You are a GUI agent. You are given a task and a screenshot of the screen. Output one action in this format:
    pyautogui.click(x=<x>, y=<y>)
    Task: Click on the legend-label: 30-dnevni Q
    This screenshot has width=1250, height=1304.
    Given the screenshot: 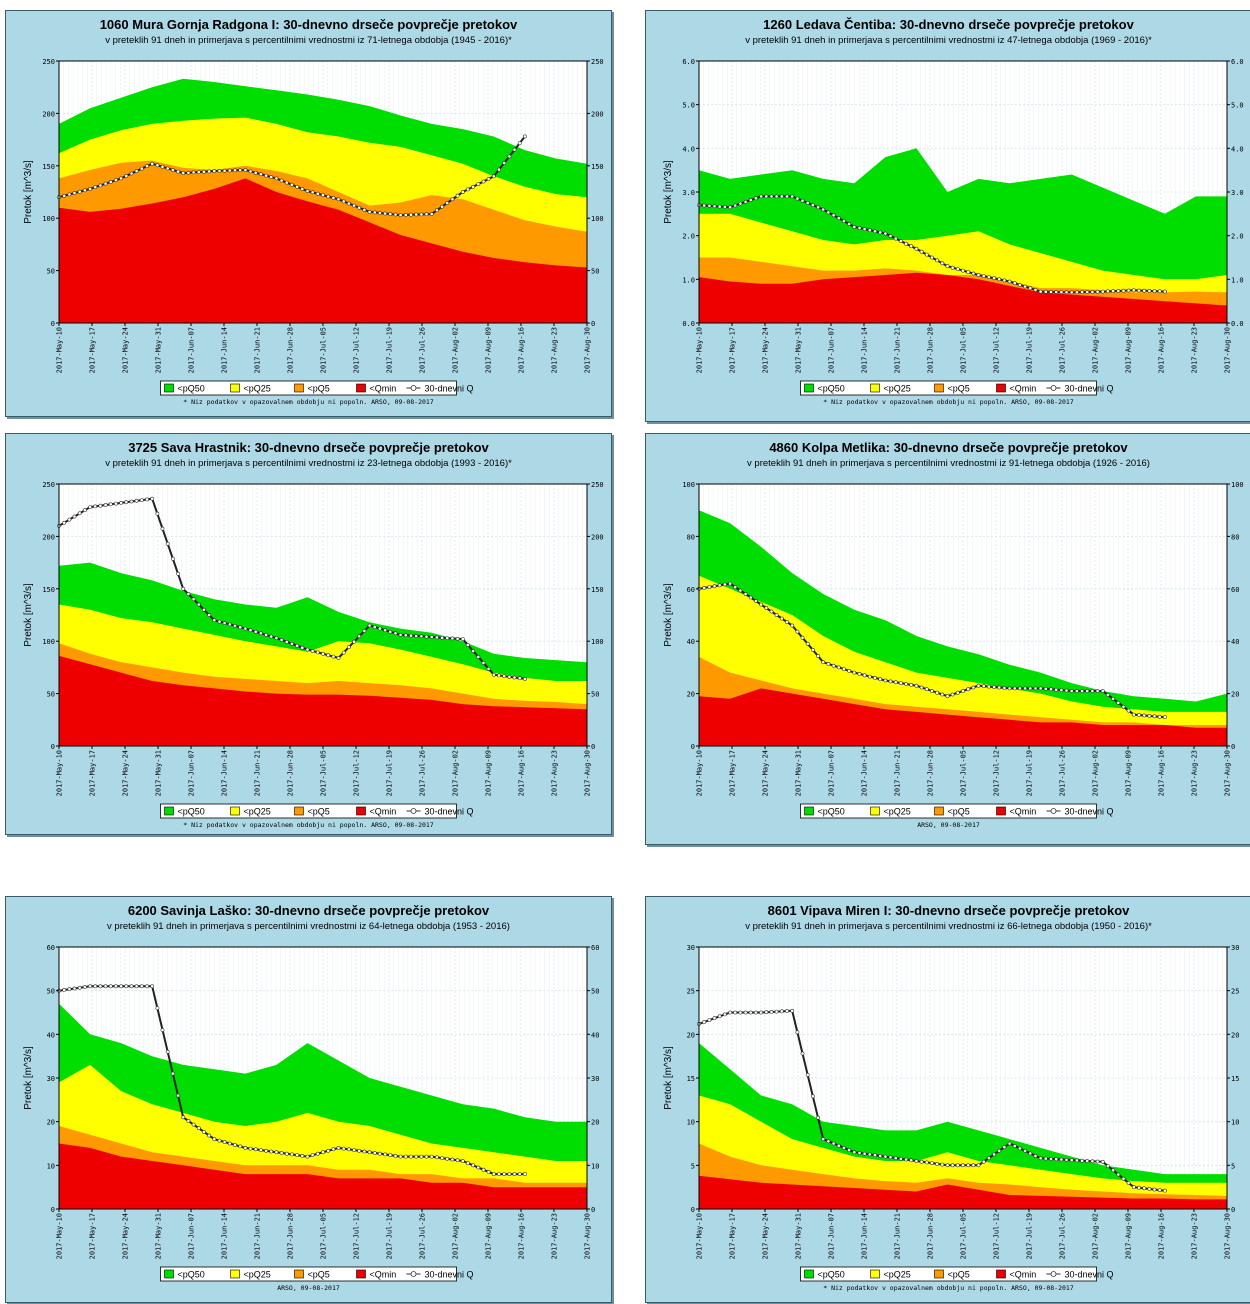 What is the action you would take?
    pyautogui.click(x=1089, y=812)
    